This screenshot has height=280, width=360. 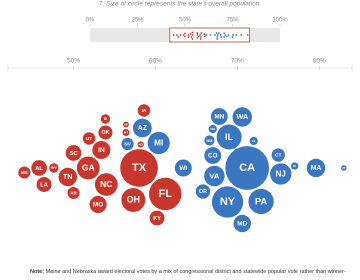 I want to click on bubble-label: AZ, so click(x=143, y=128).